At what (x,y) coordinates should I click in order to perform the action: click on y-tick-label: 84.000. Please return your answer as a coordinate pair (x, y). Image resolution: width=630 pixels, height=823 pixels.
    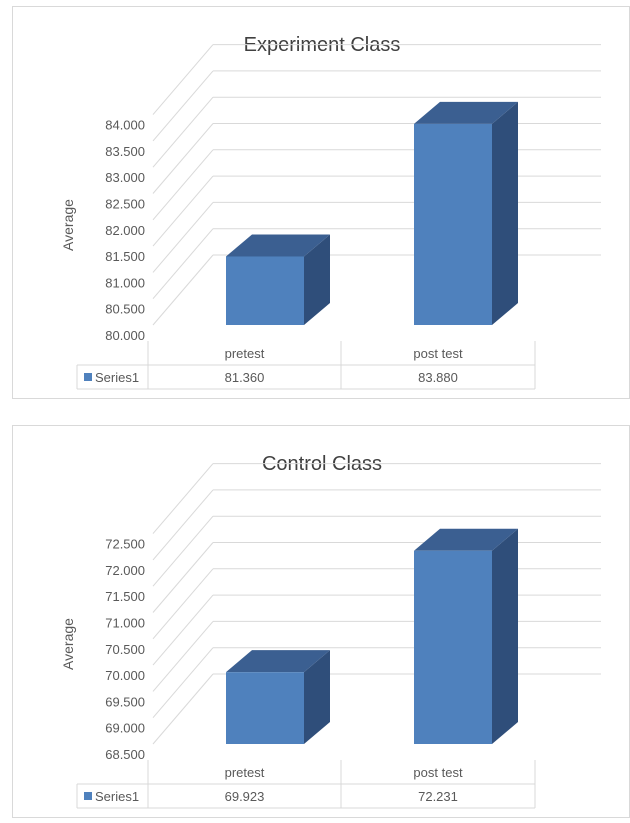
    Looking at the image, I should click on (125, 125).